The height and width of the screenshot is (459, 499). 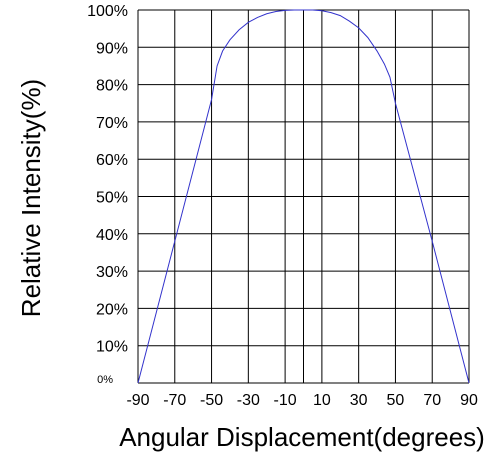 I want to click on x-tick-label: -70, so click(x=174, y=400).